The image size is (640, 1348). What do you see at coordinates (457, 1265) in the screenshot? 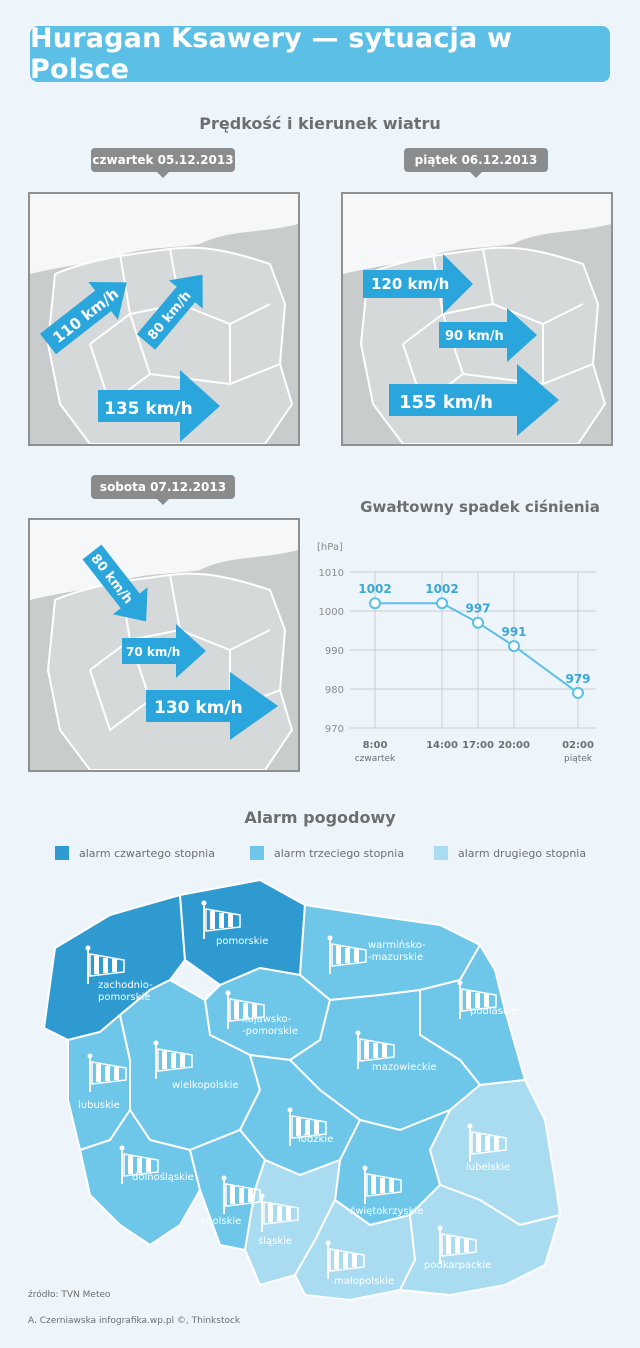
I see `region-label-podkarpackie: podkarpackie` at bounding box center [457, 1265].